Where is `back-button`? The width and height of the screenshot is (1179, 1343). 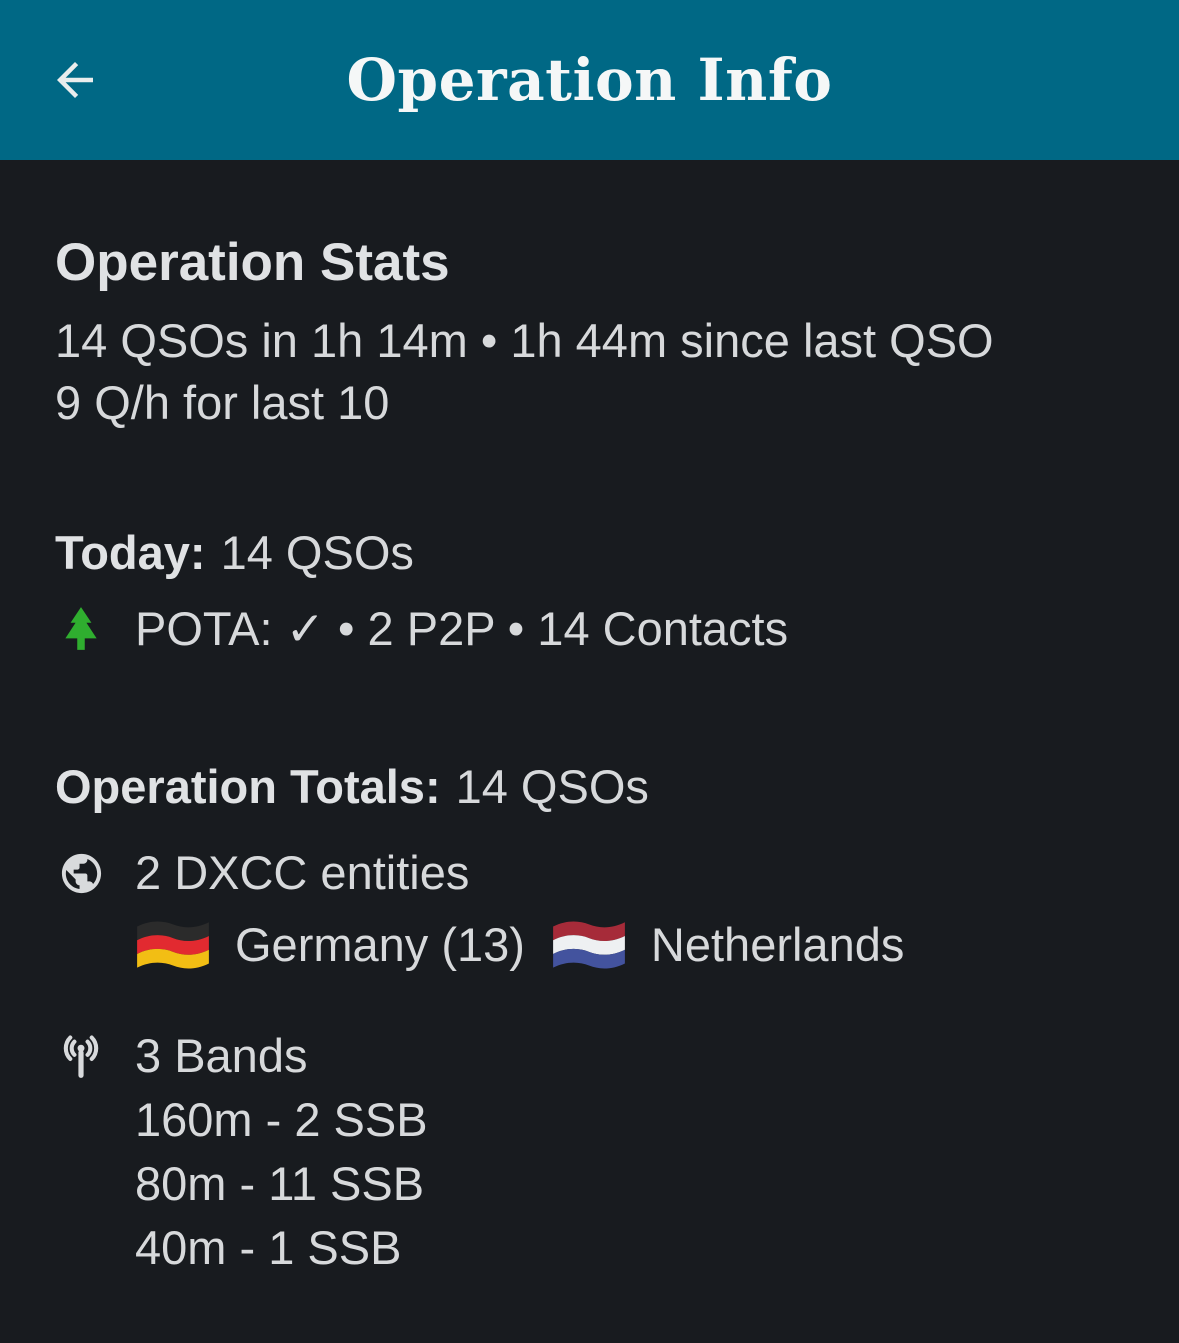
back-button is located at coordinates (75, 80).